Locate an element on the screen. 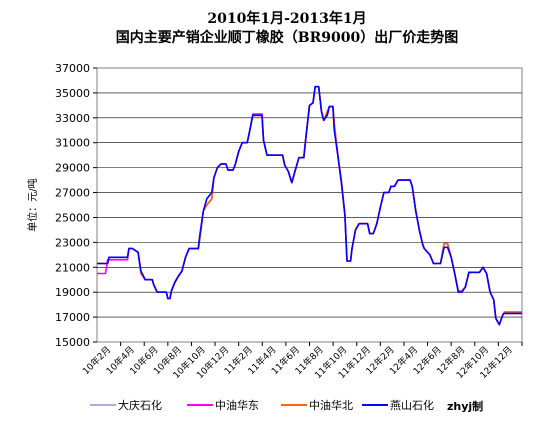 This screenshot has height=424, width=559. legend: 大庆石化 中油华东 中油华北 燕山石化 is located at coordinates (262, 405).